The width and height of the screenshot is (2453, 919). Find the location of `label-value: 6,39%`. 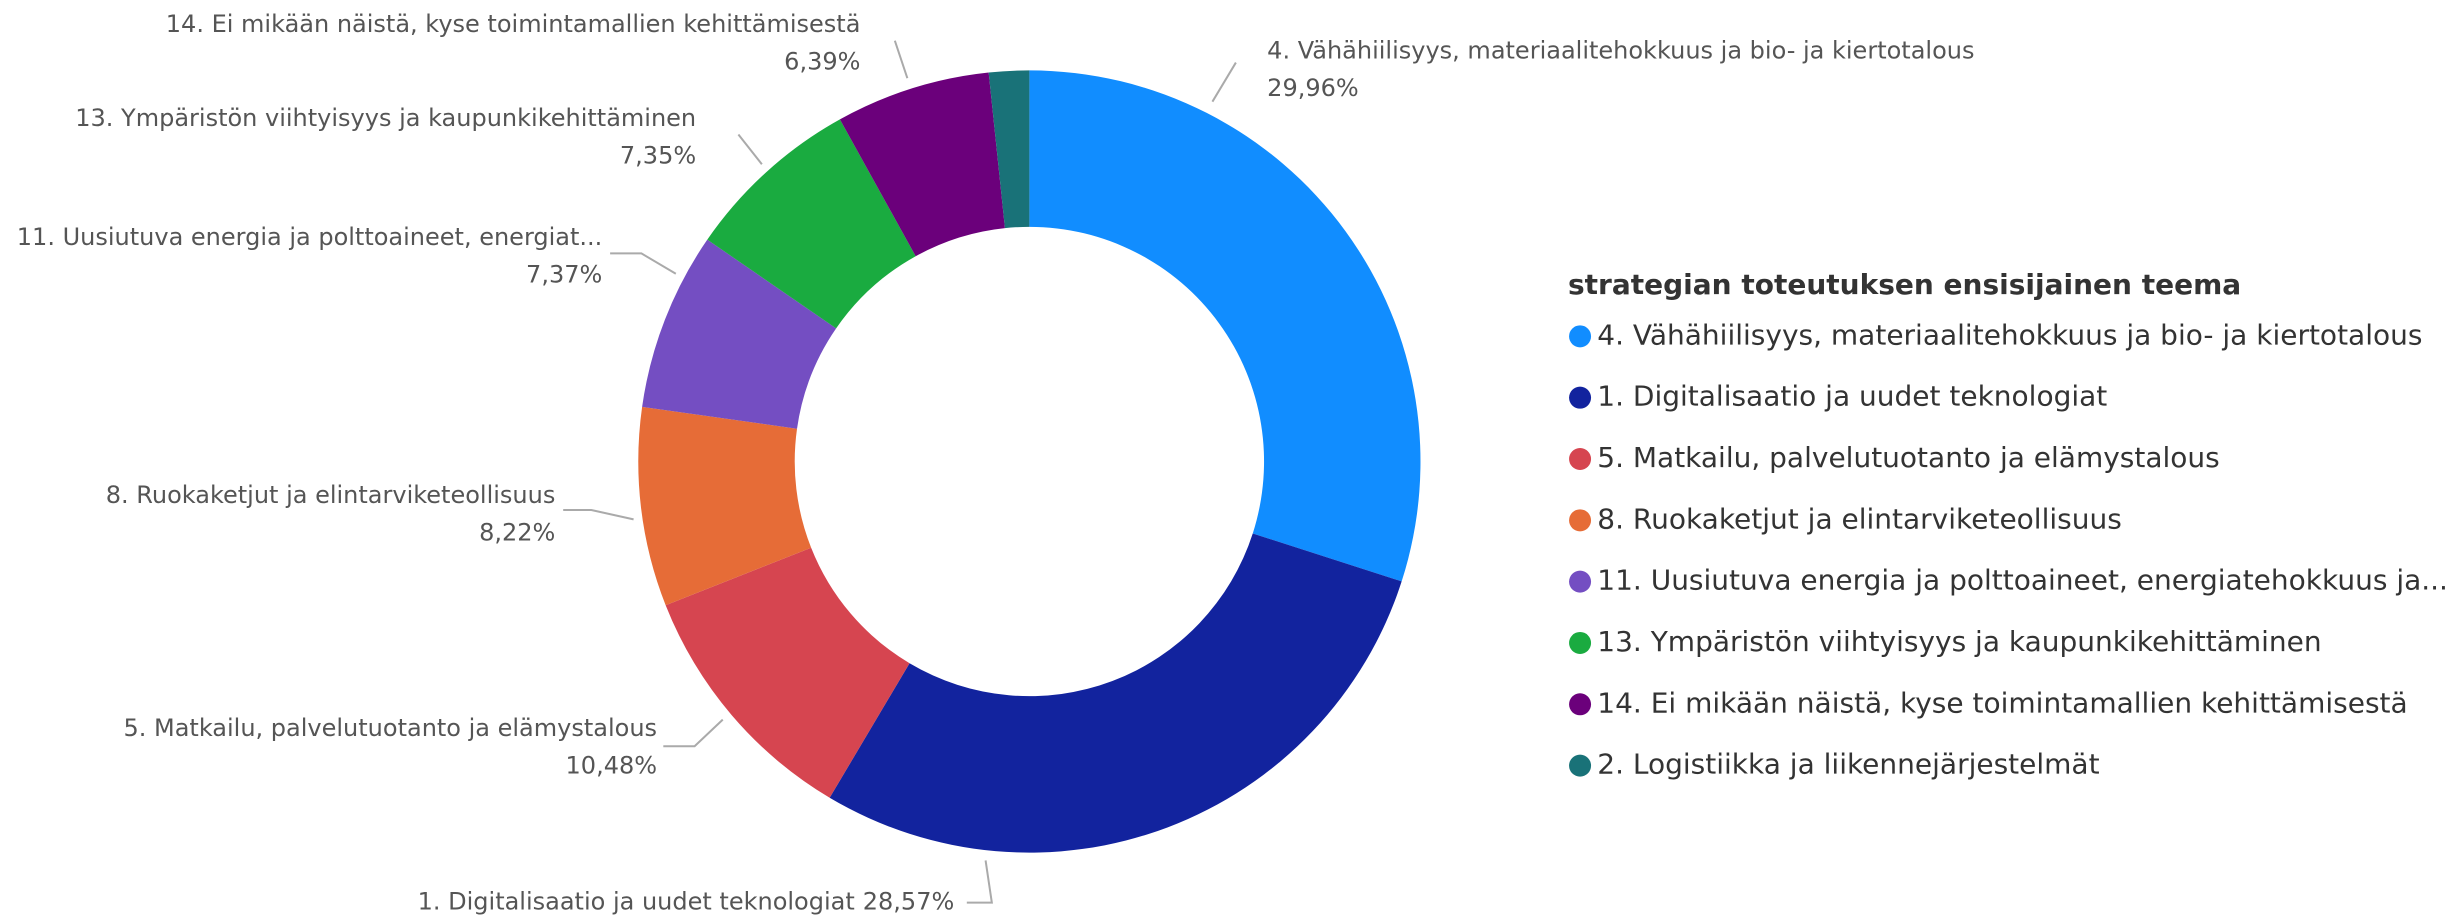

label-value: 6,39% is located at coordinates (822, 62).